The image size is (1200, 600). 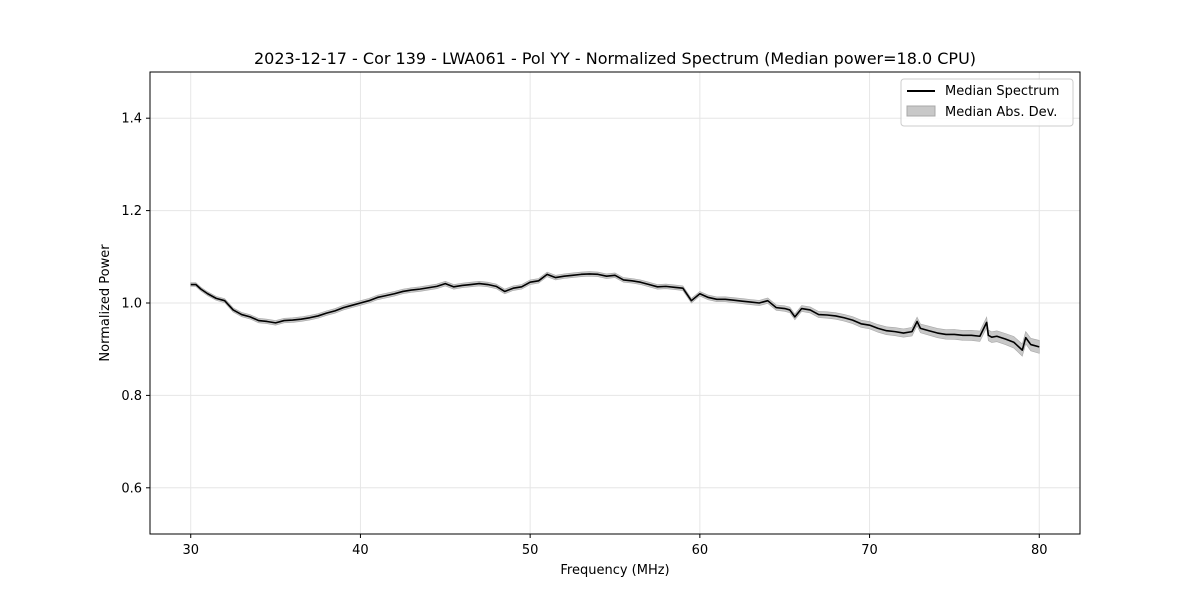 I want to click on legend-label-median-abs-dev: Median Abs. Dev., so click(x=1001, y=112).